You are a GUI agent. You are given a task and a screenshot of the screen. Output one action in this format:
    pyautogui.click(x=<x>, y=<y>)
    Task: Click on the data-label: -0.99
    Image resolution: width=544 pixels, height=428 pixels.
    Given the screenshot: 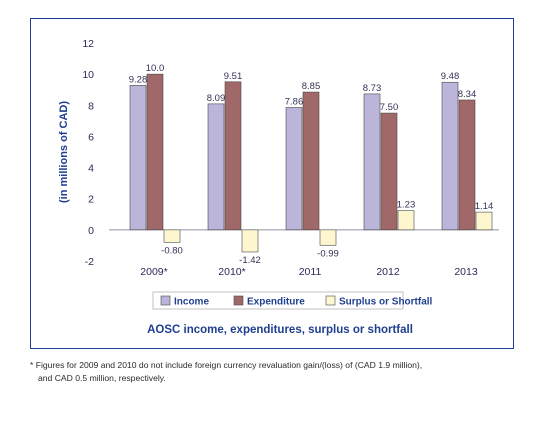 What is the action you would take?
    pyautogui.click(x=328, y=253)
    